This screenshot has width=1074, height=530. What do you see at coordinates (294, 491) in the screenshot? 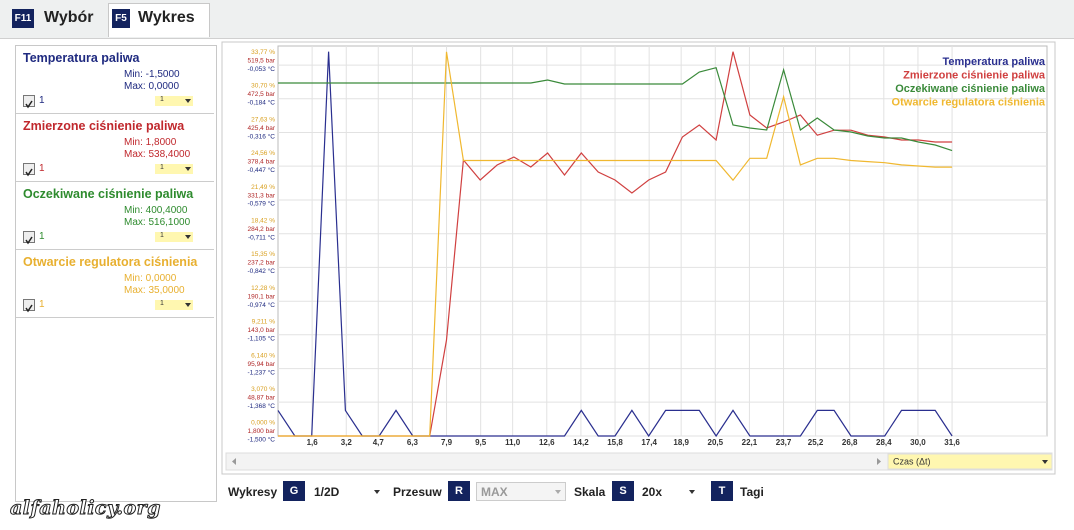
I see `key-badge: G` at bounding box center [294, 491].